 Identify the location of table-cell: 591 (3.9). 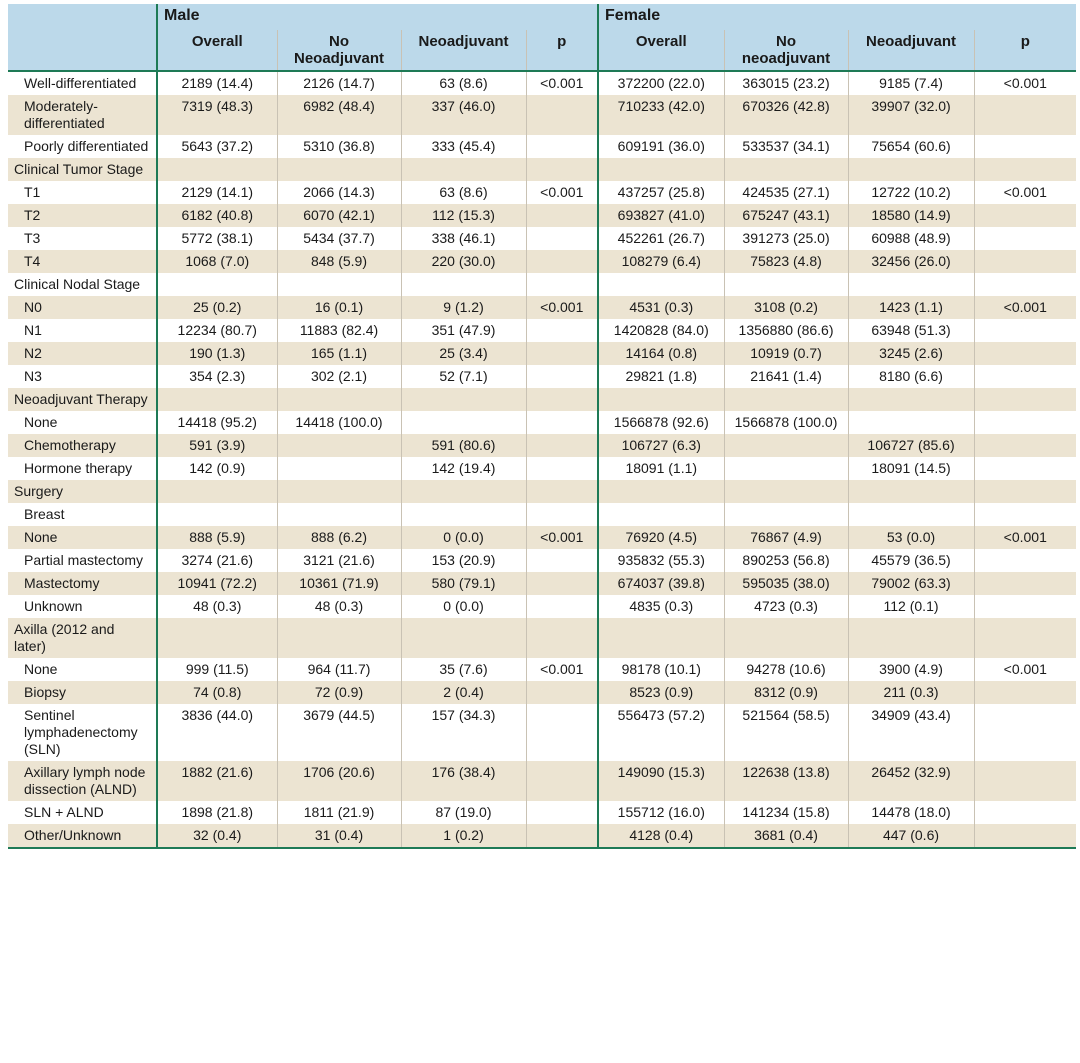
(217, 445).